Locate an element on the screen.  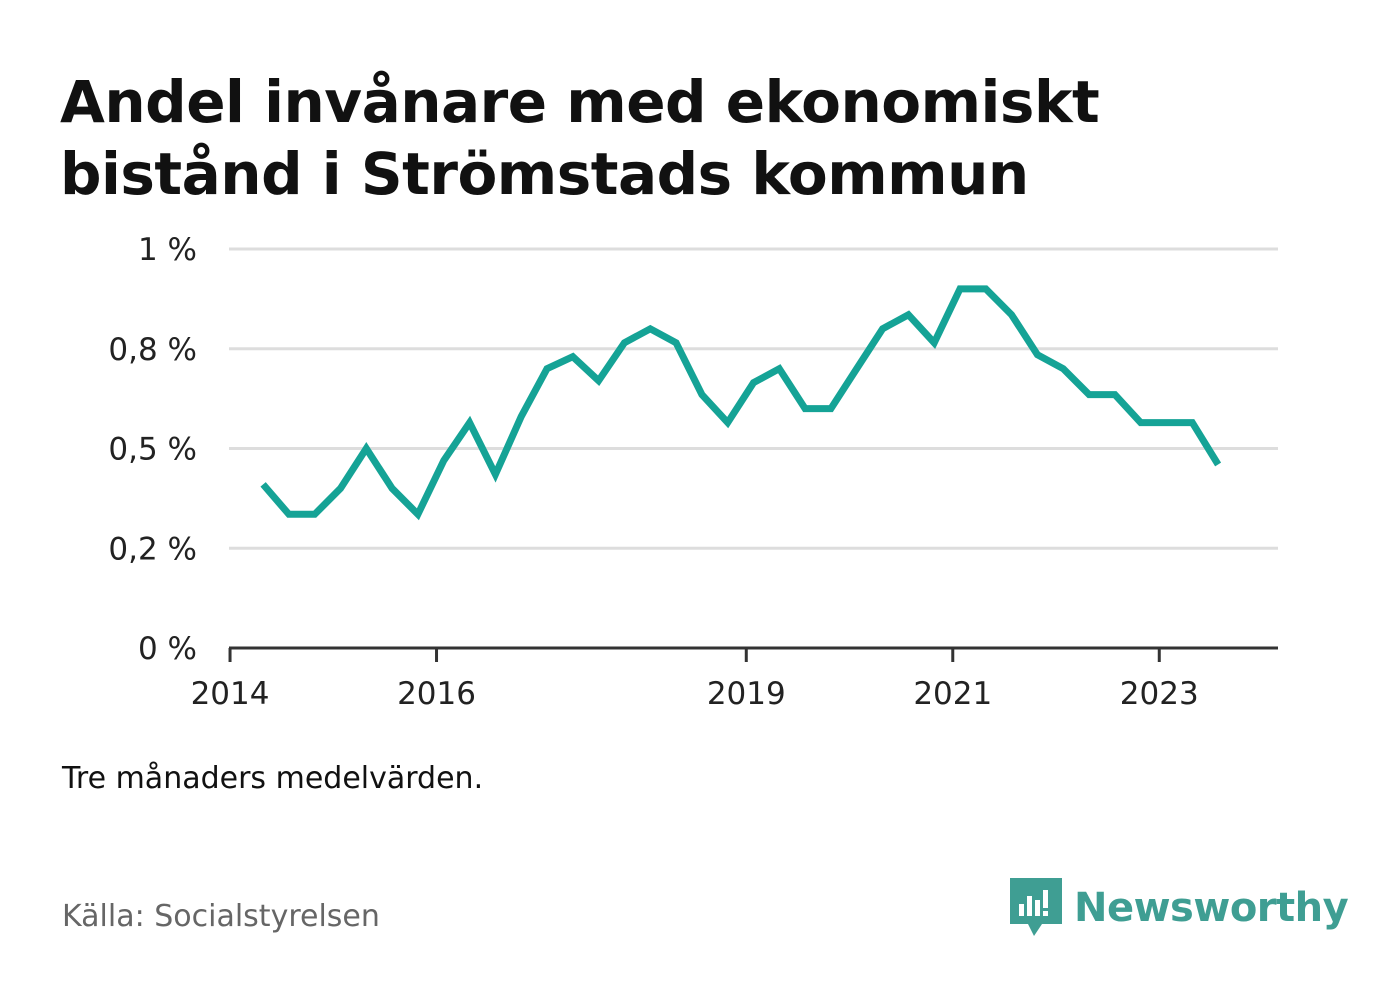
y-tick-label: 0 % is located at coordinates (167, 649).